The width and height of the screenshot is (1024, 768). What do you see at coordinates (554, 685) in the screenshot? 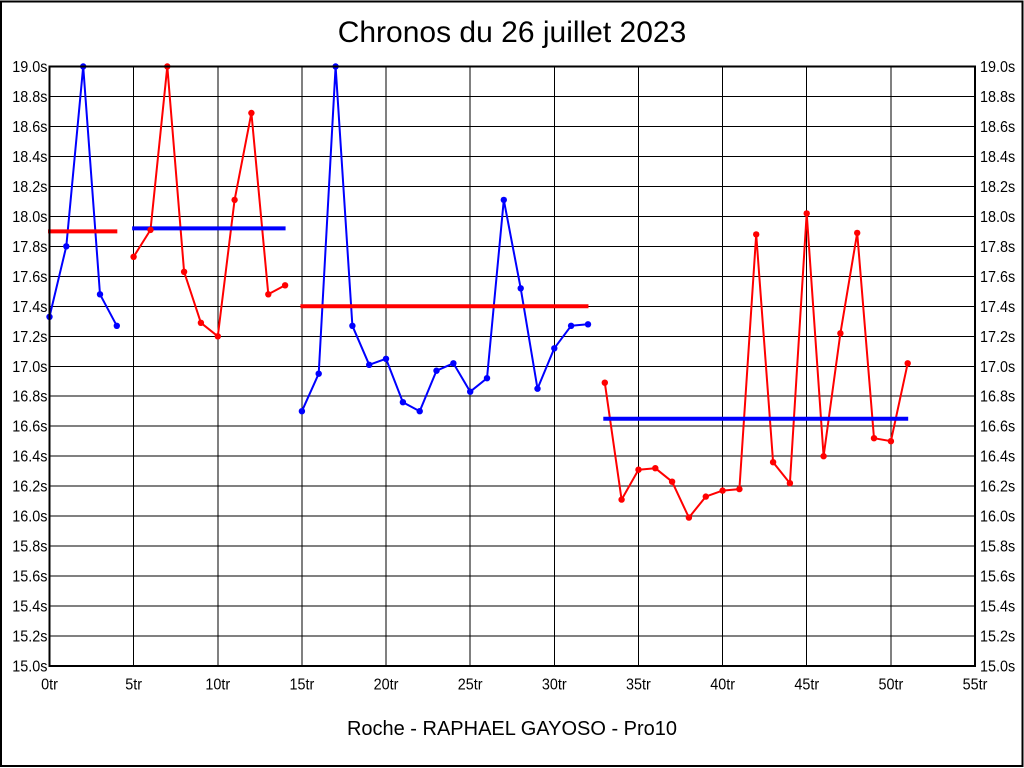
I see `x-tick-label: 30tr` at bounding box center [554, 685].